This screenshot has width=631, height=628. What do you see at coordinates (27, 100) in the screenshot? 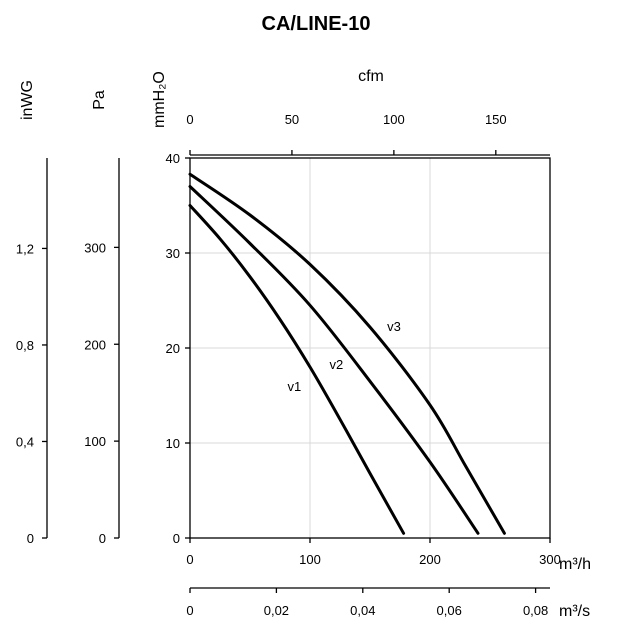
I see `inwg-axis-label: inWG` at bounding box center [27, 100].